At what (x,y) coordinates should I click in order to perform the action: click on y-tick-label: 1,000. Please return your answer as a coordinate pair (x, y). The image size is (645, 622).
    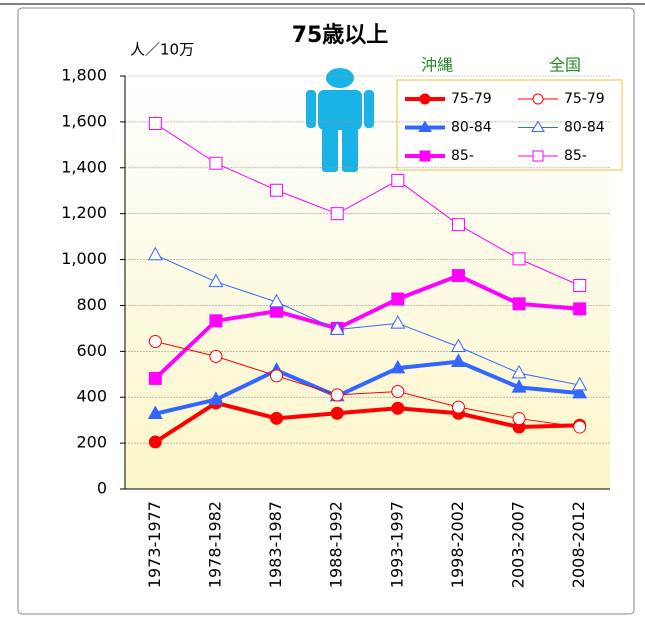
    Looking at the image, I should click on (84, 258).